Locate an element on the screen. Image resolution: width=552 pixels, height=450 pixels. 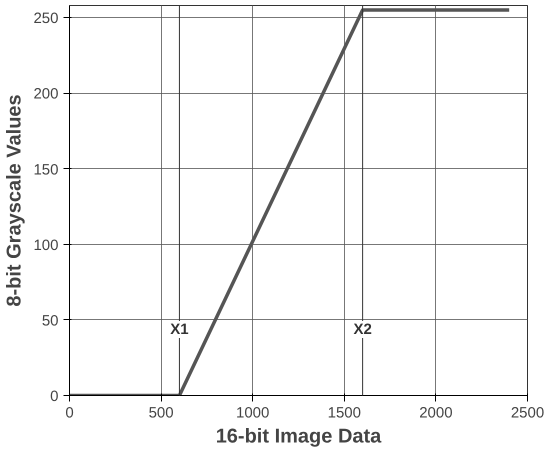
y-tick-label: 0 is located at coordinates (54, 396).